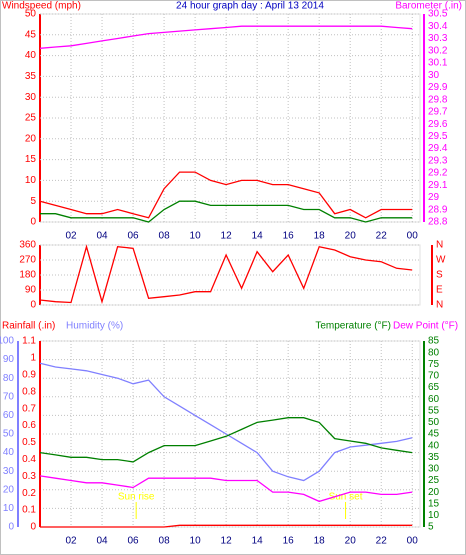  I want to click on chart-title: 24 hour graph day : April 13 2014, so click(250, 6).